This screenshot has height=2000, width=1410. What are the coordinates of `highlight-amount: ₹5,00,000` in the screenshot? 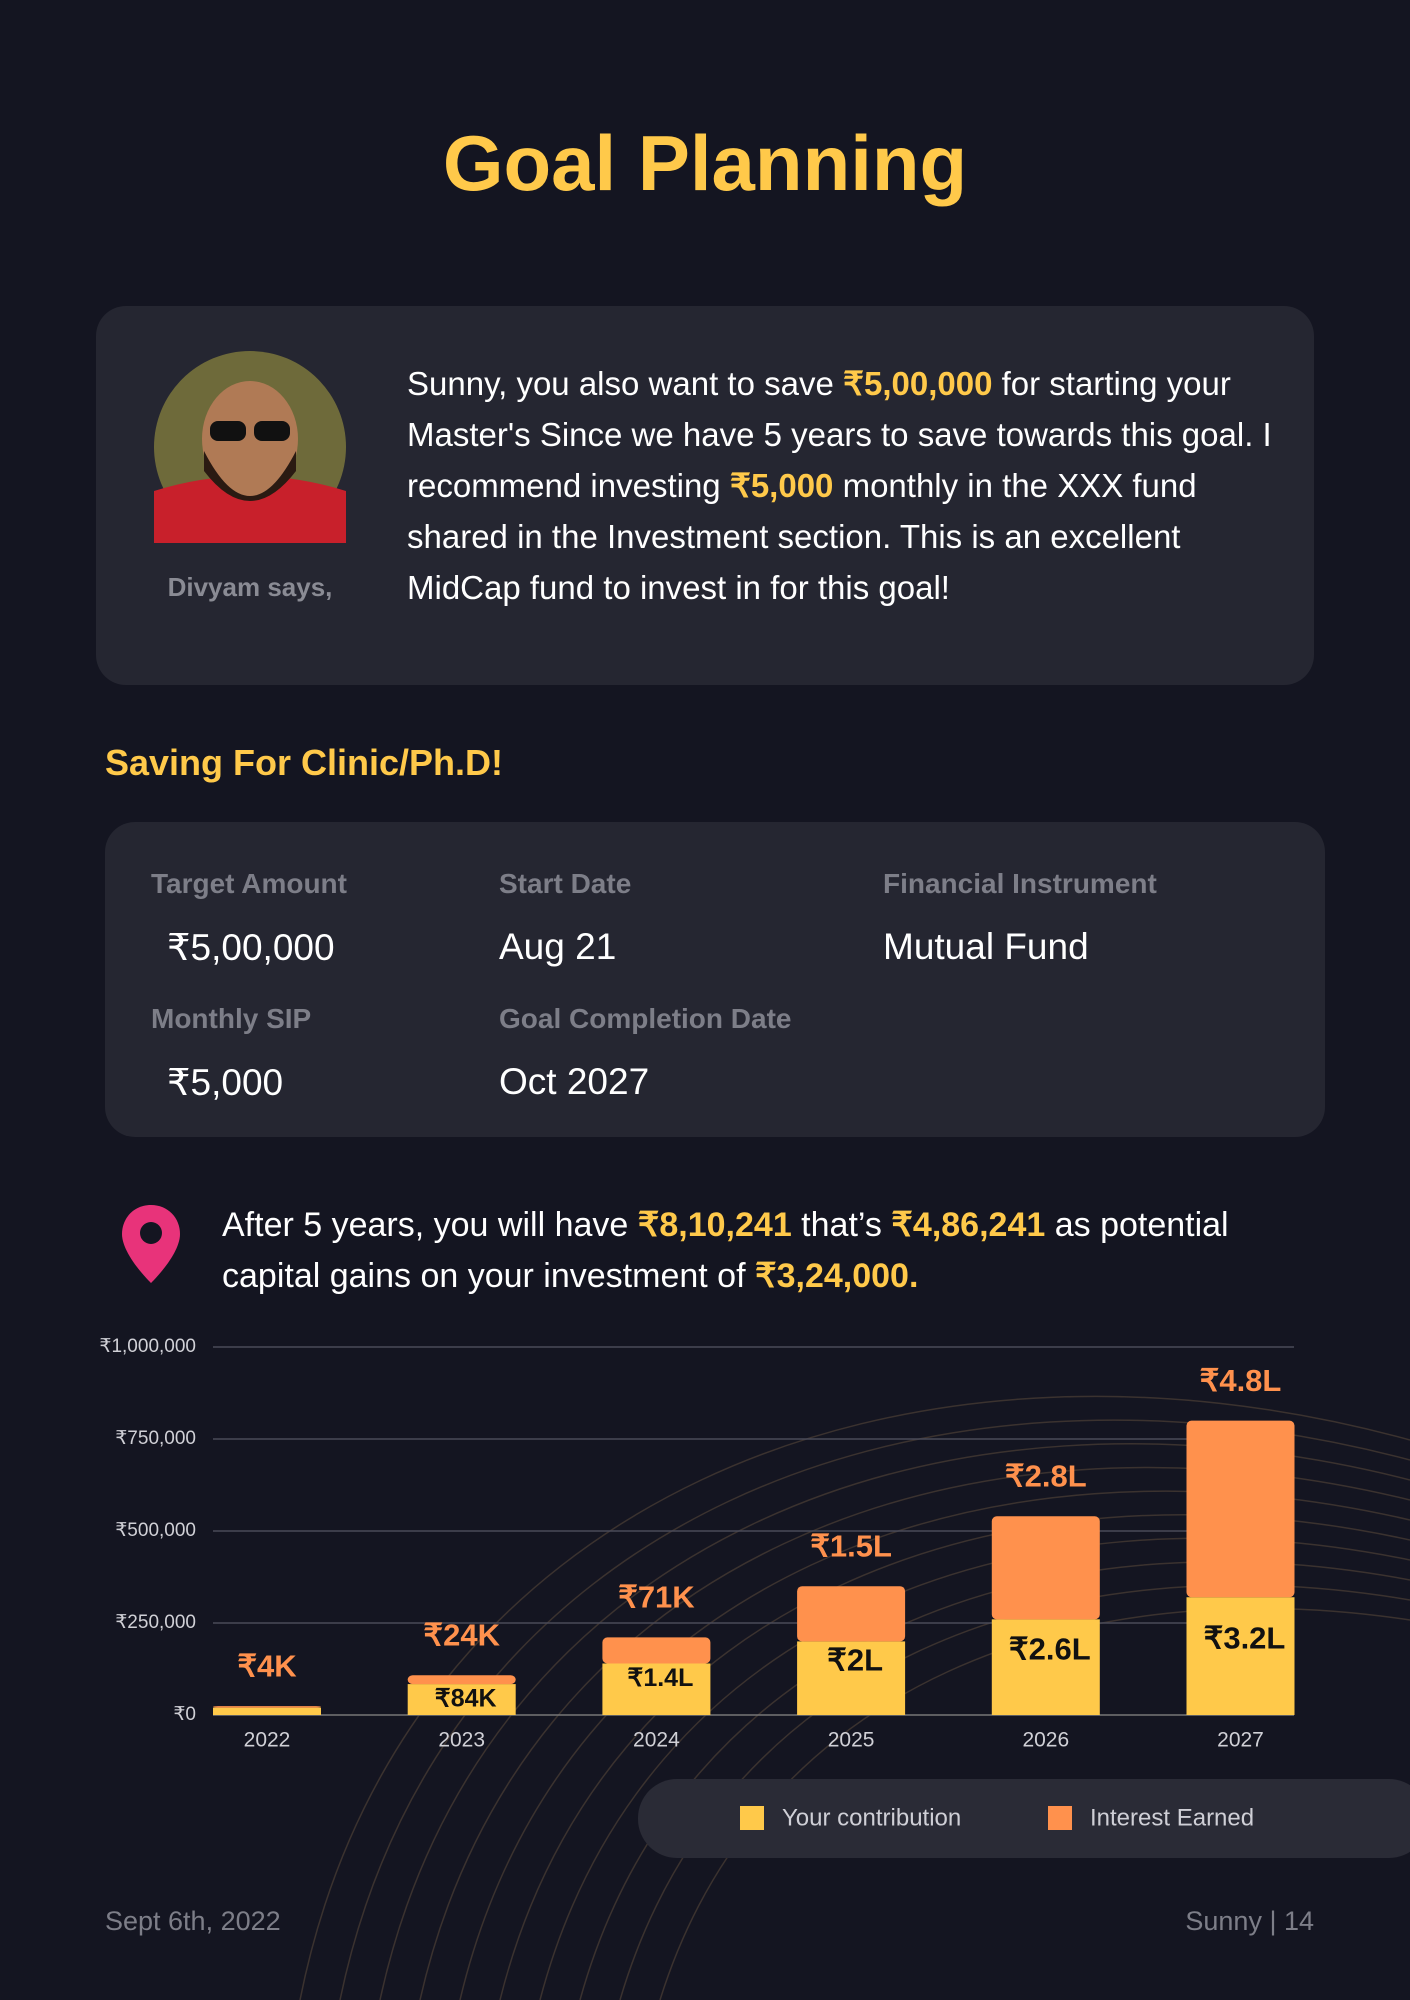 It's located at (917, 383).